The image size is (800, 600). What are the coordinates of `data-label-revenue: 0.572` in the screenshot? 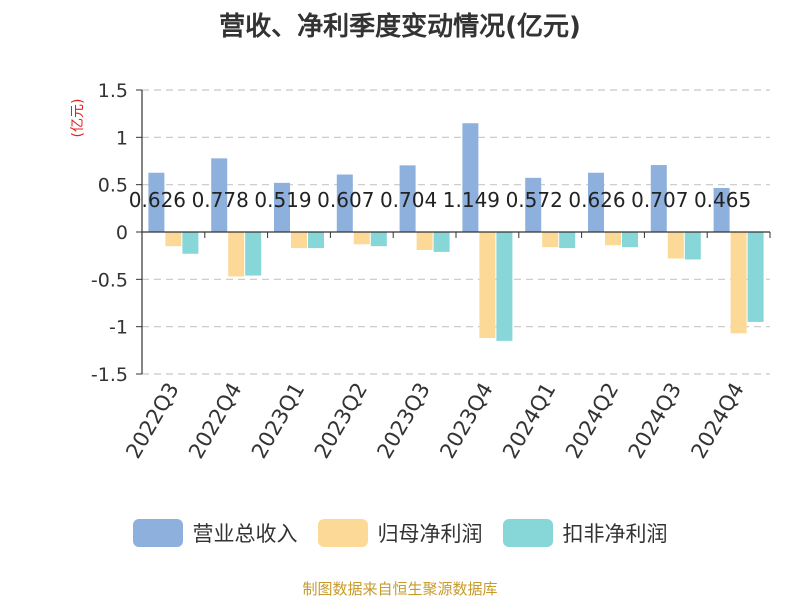 It's located at (534, 200).